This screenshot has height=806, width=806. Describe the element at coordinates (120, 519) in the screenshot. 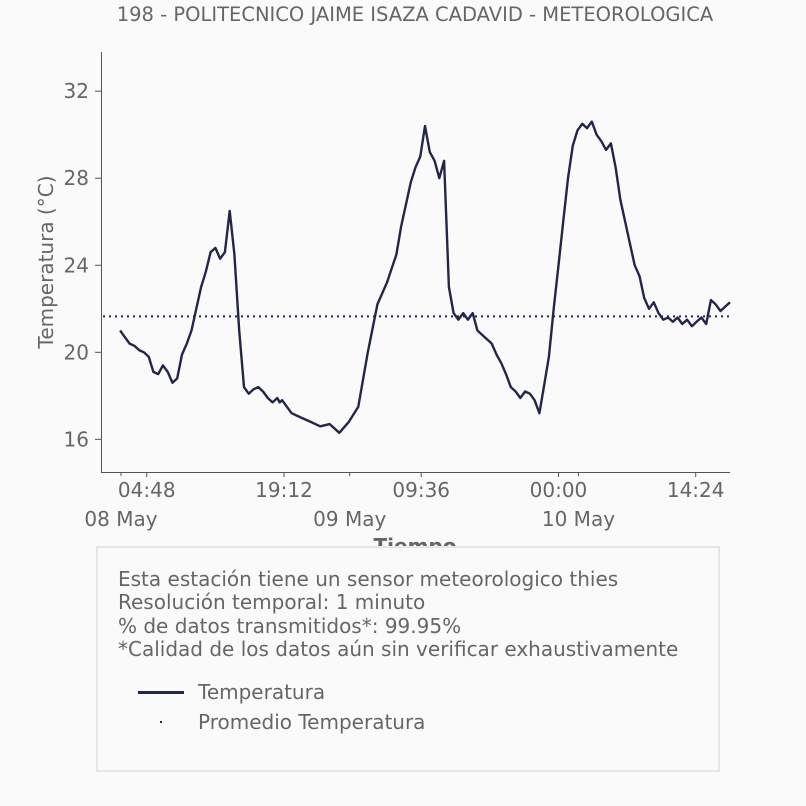

I see `x-date-label: 08 May` at that location.